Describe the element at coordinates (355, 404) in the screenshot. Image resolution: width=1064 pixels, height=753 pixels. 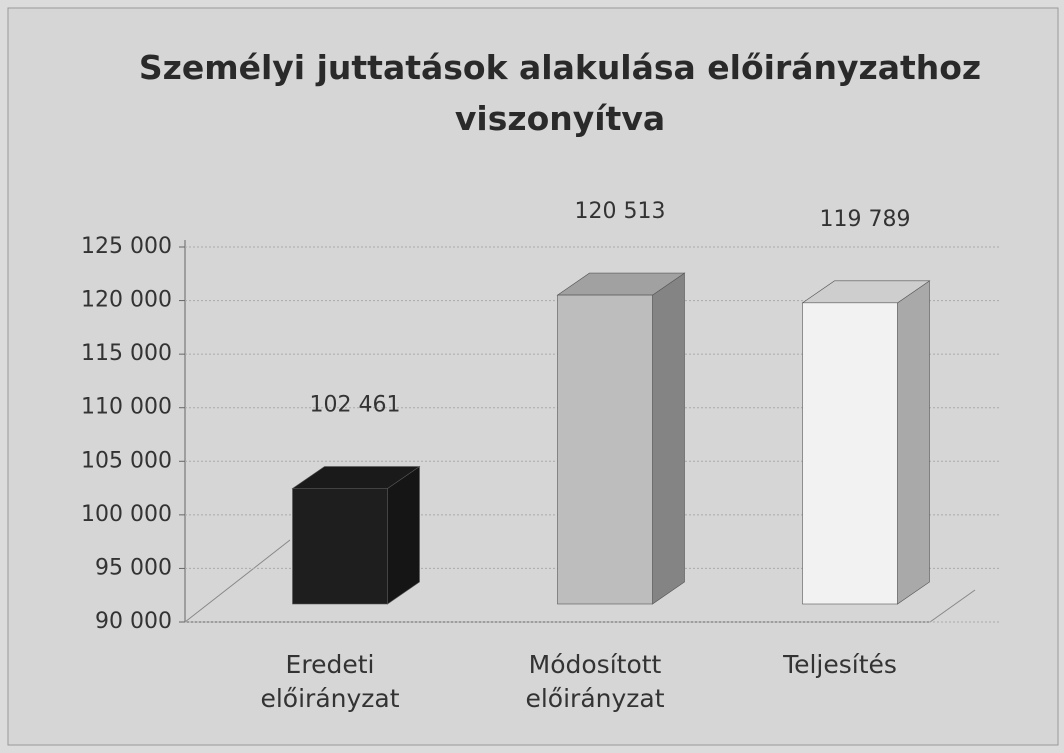
I see `value-label: 102 461` at that location.